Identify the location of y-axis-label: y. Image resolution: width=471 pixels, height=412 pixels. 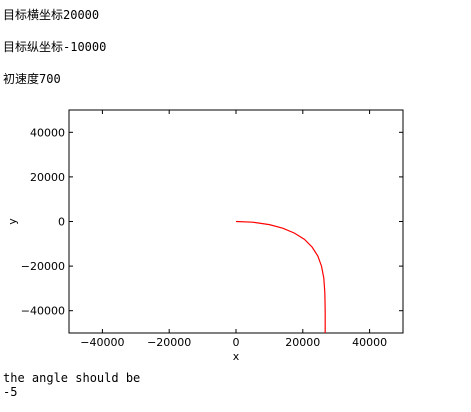
(12, 221).